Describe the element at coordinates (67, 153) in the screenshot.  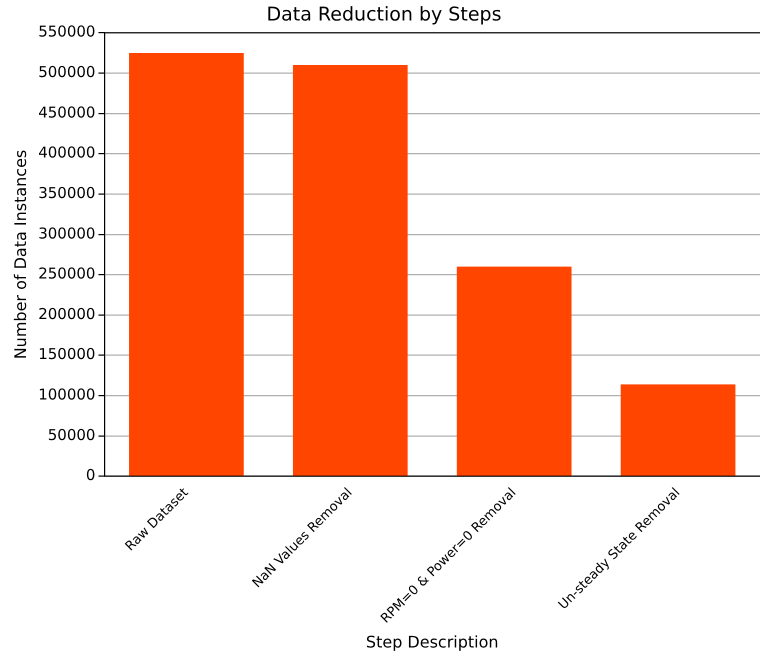
I see `y-tick-label: 400000` at that location.